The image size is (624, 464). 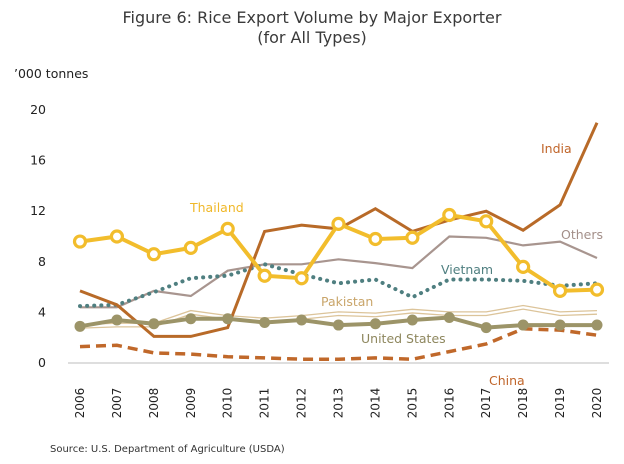 I want to click on series-label-pakistan: Pakistan, so click(x=347, y=301).